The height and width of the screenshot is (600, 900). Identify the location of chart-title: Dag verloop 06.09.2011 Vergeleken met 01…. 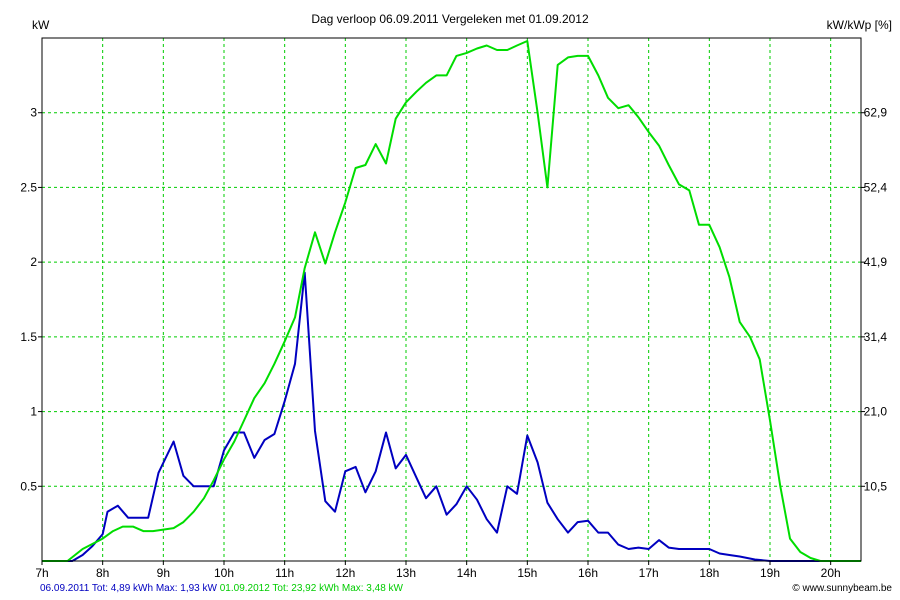
(450, 19).